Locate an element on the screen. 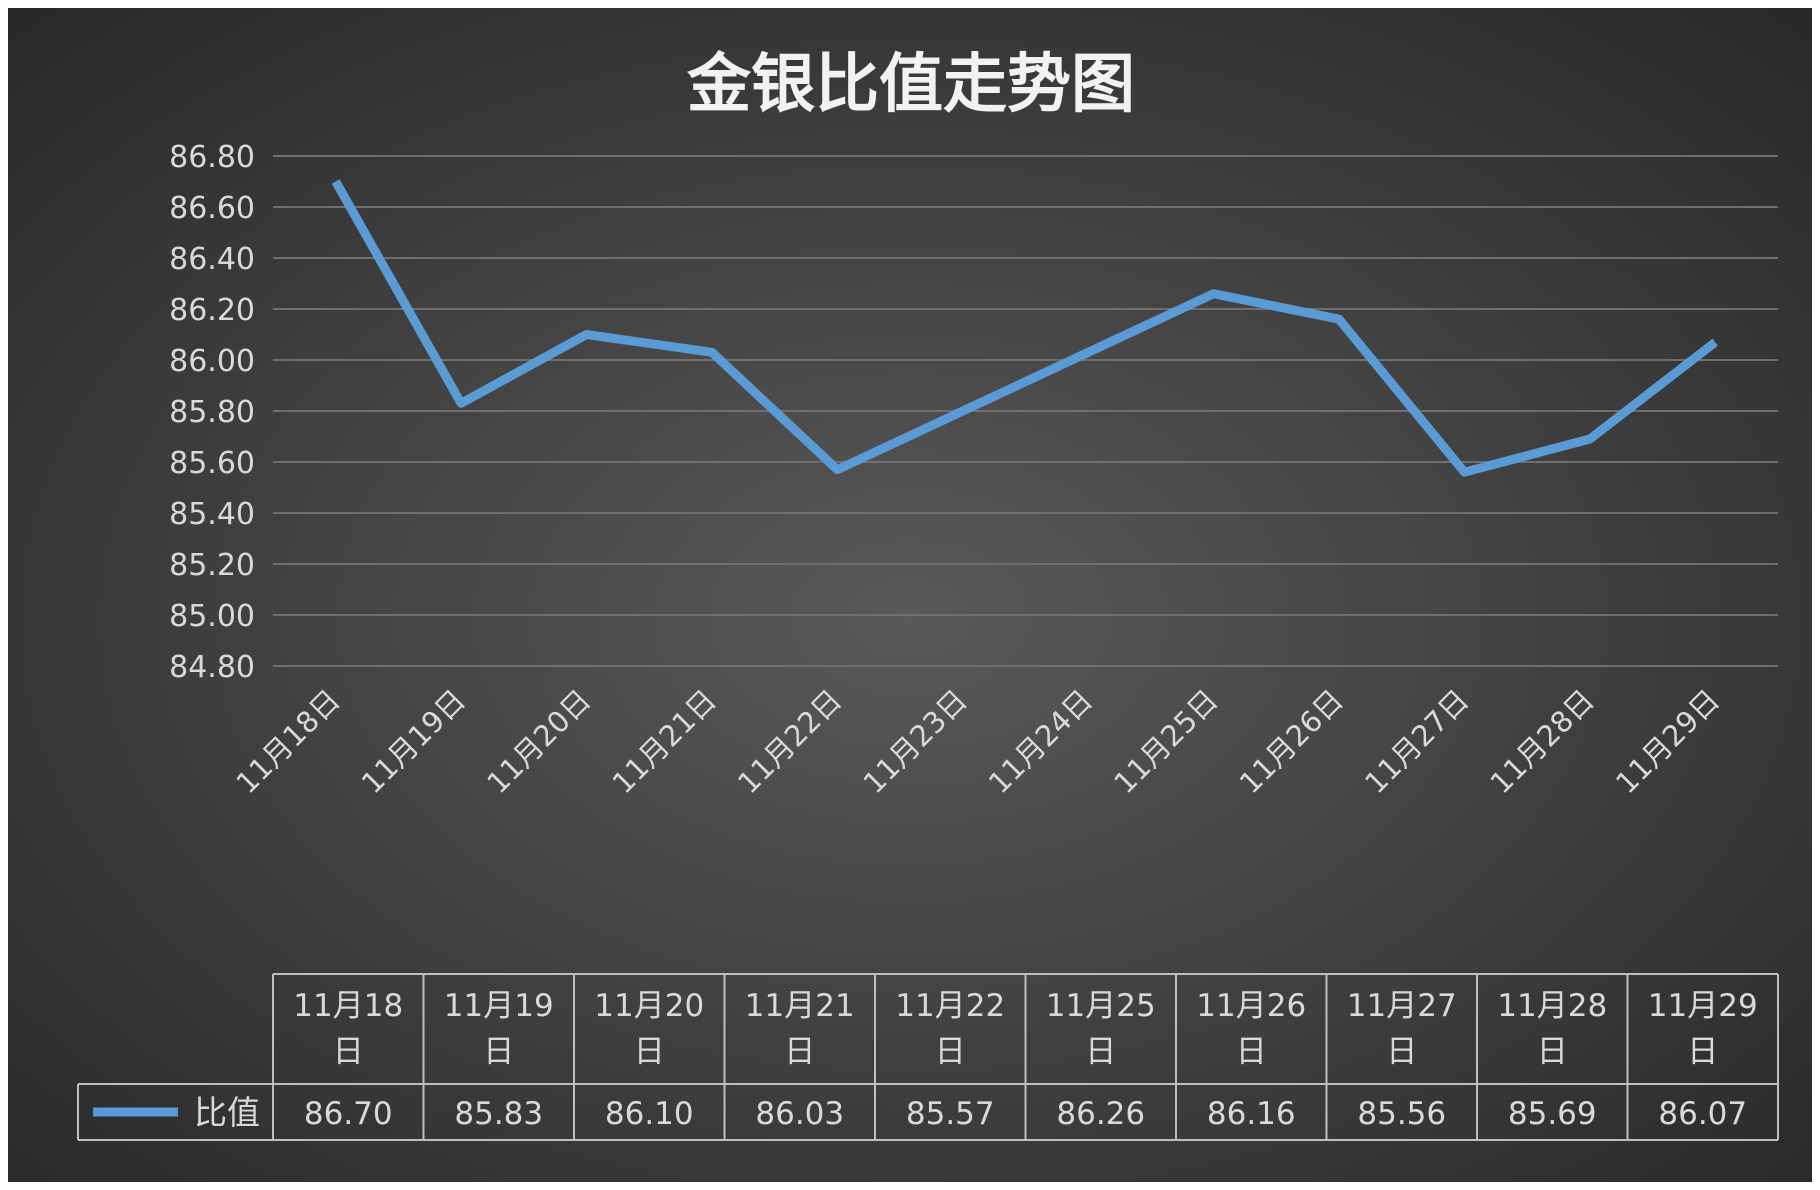 Image resolution: width=1820 pixels, height=1190 pixels. y-tick-label: 86.20 is located at coordinates (212, 310).